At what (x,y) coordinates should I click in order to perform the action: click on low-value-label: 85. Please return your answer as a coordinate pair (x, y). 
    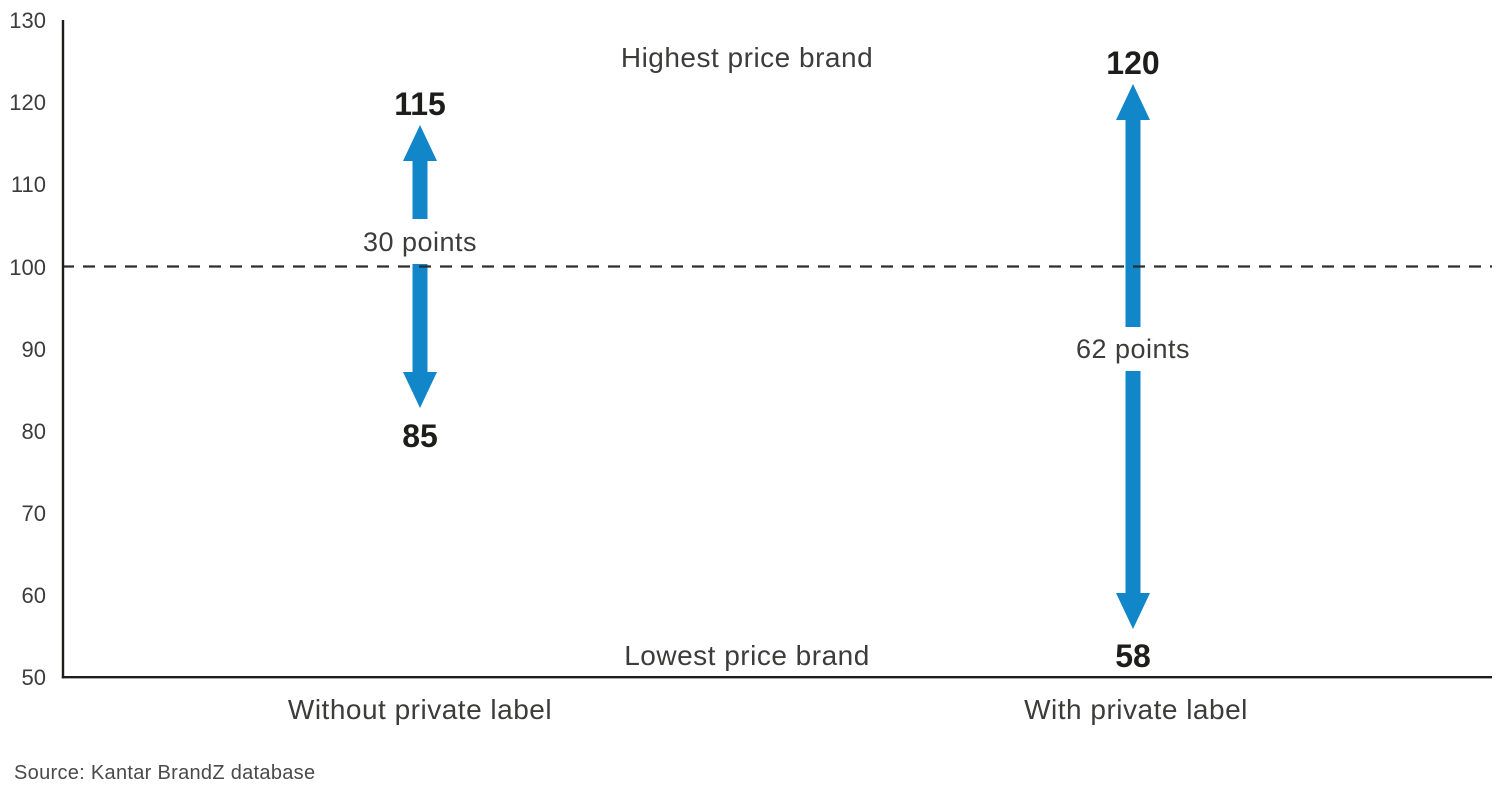
    Looking at the image, I should click on (420, 436).